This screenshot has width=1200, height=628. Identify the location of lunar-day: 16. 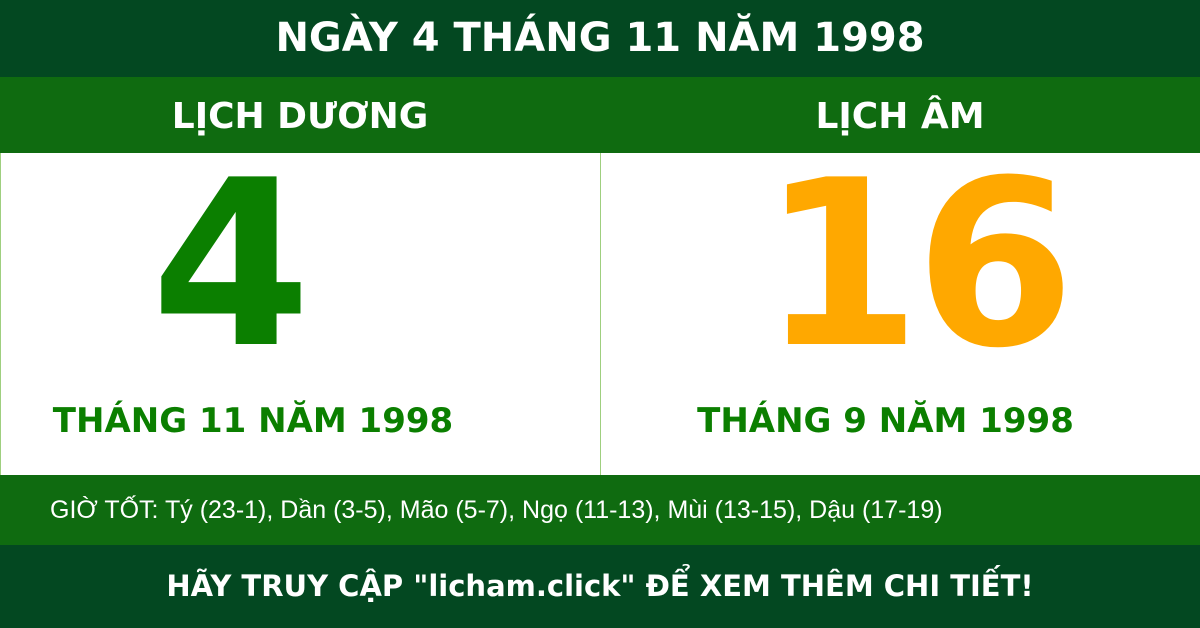
(918, 265).